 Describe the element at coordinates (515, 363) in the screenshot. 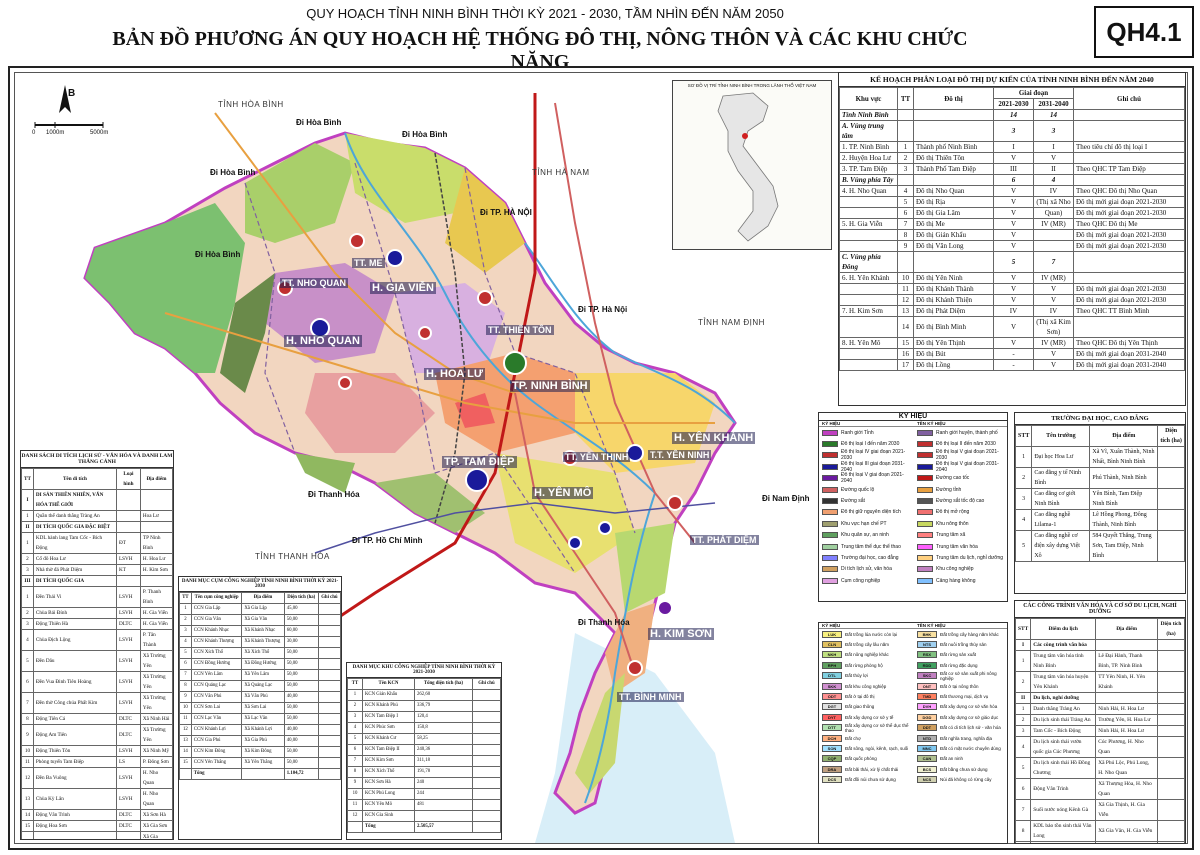

I see `urban-marker-ninh-binh` at that location.